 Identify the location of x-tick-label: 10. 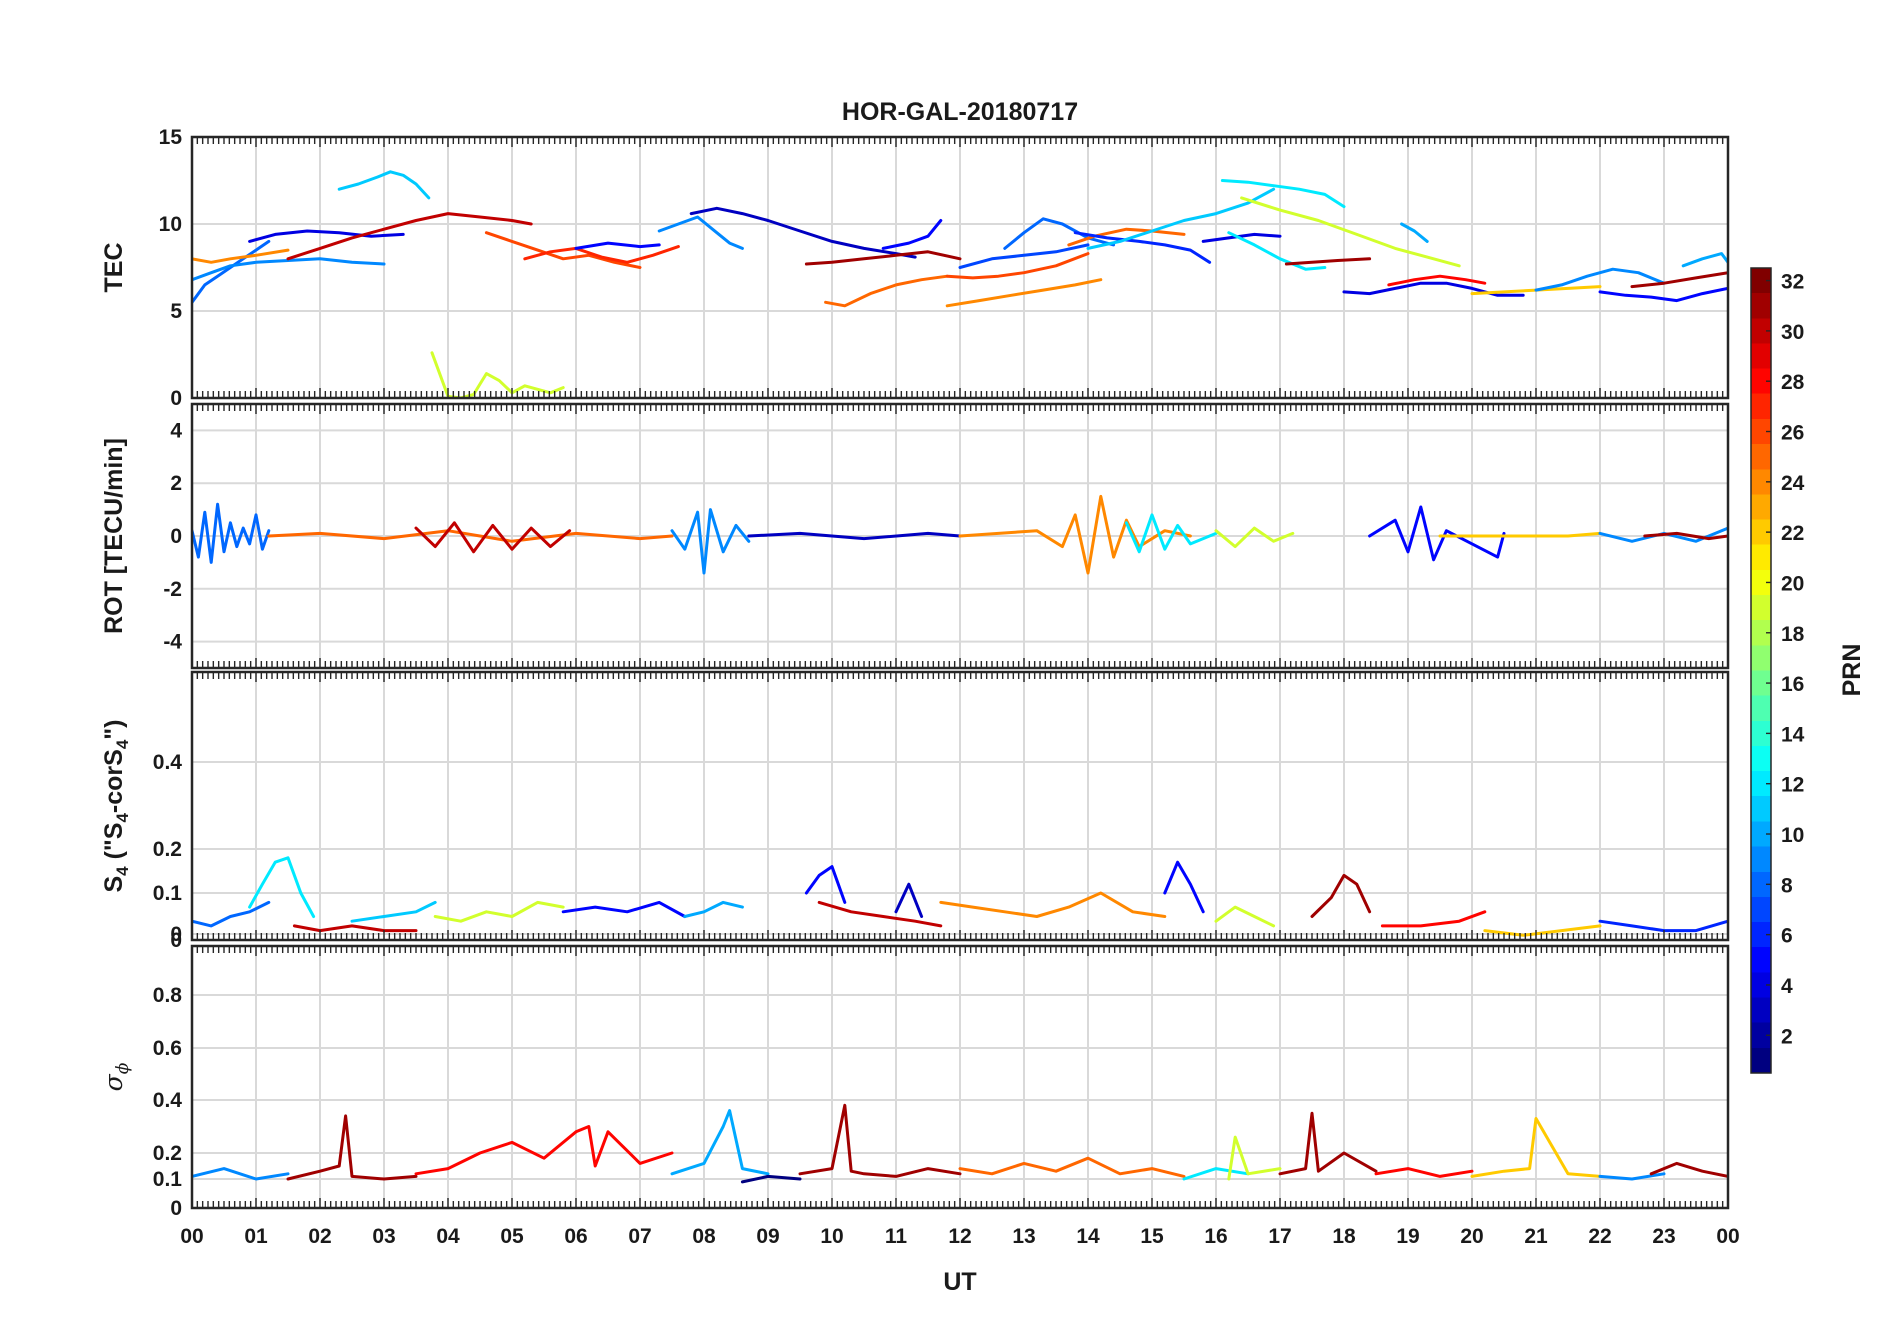
(831, 1236).